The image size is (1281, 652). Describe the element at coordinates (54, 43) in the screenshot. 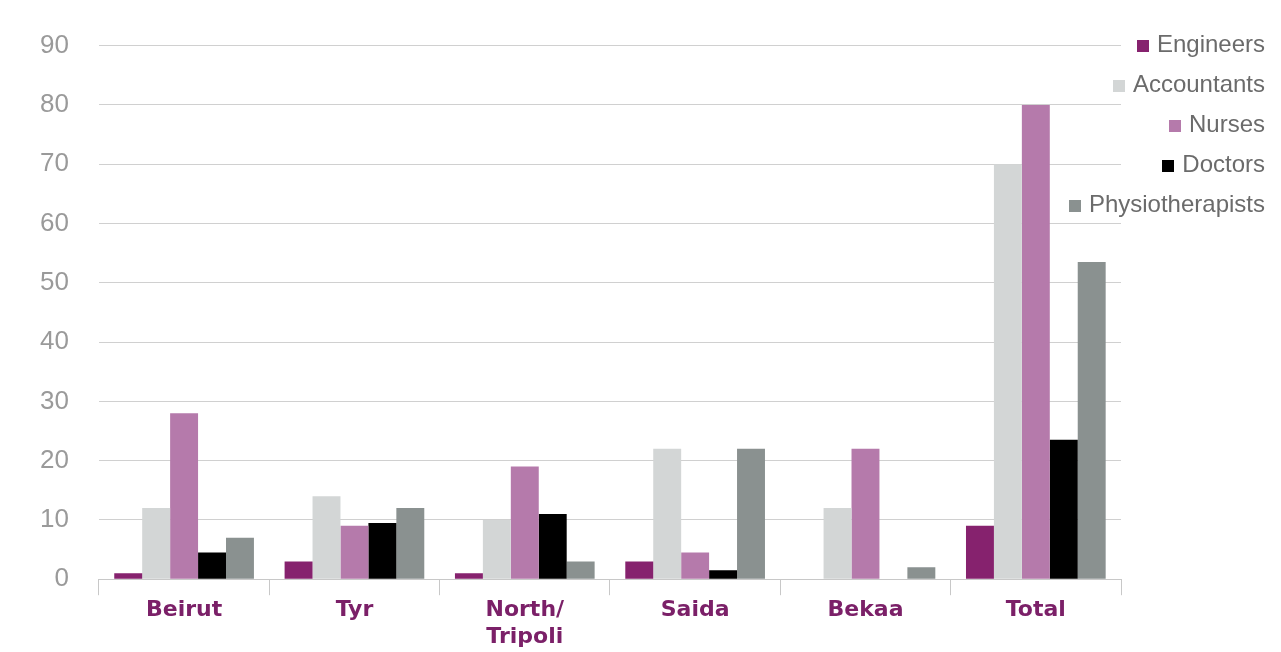

I see `y-tick-label: 90` at that location.